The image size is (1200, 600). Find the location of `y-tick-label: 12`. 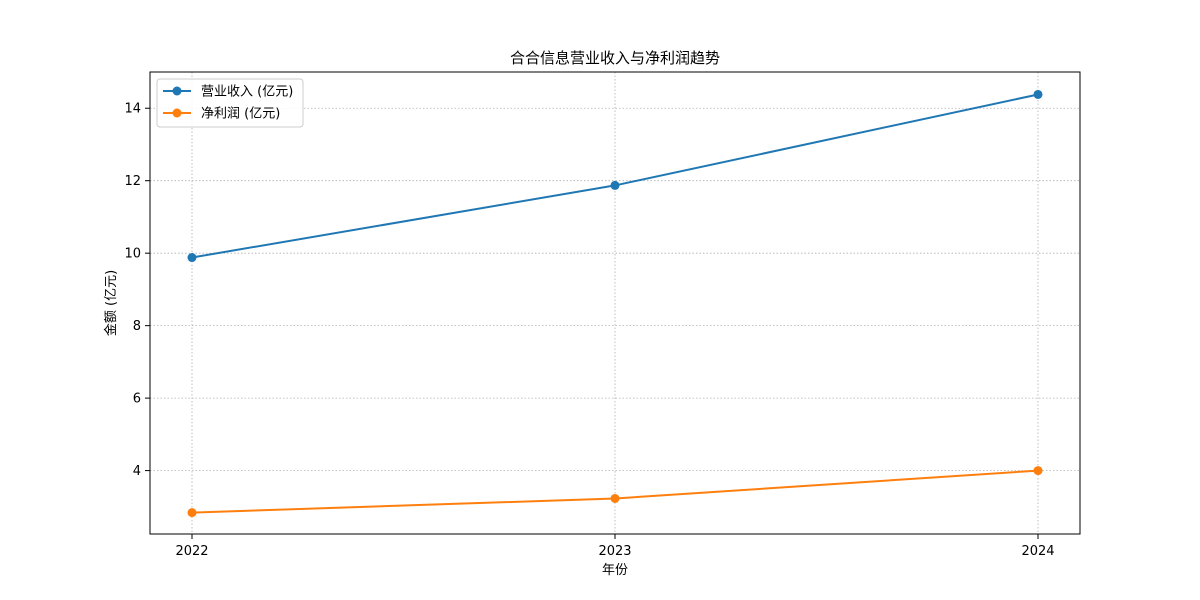

y-tick-label: 12 is located at coordinates (132, 181).